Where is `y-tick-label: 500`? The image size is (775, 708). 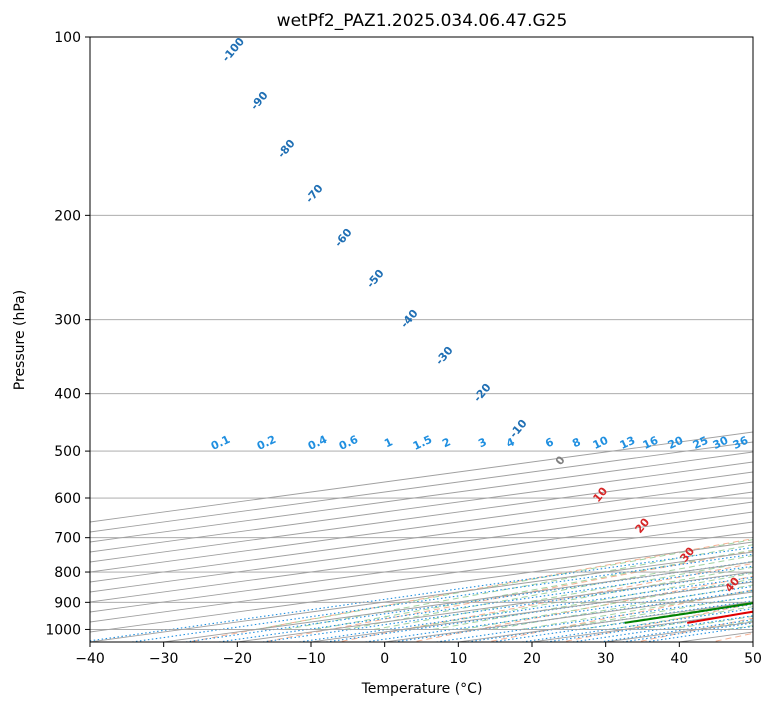
y-tick-label: 500 is located at coordinates (67, 452).